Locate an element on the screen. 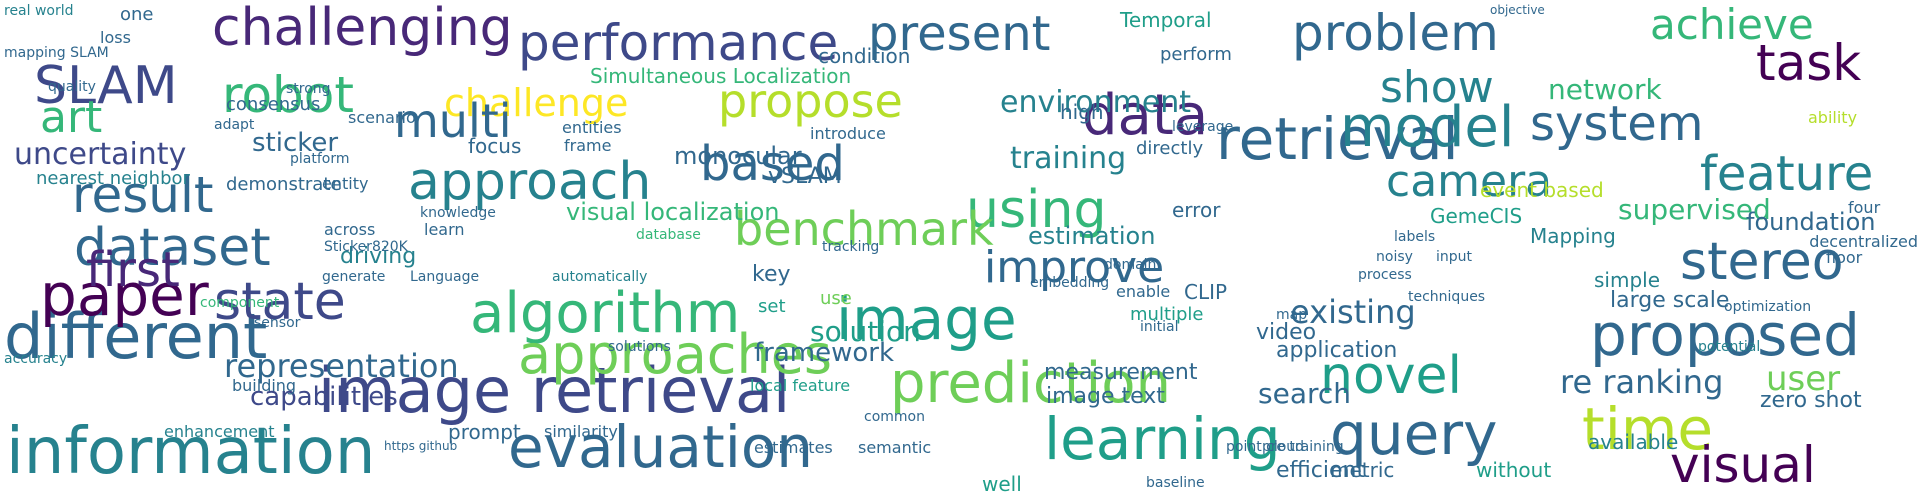 This screenshot has width=1920, height=500. word: uncertainty is located at coordinates (100, 154).